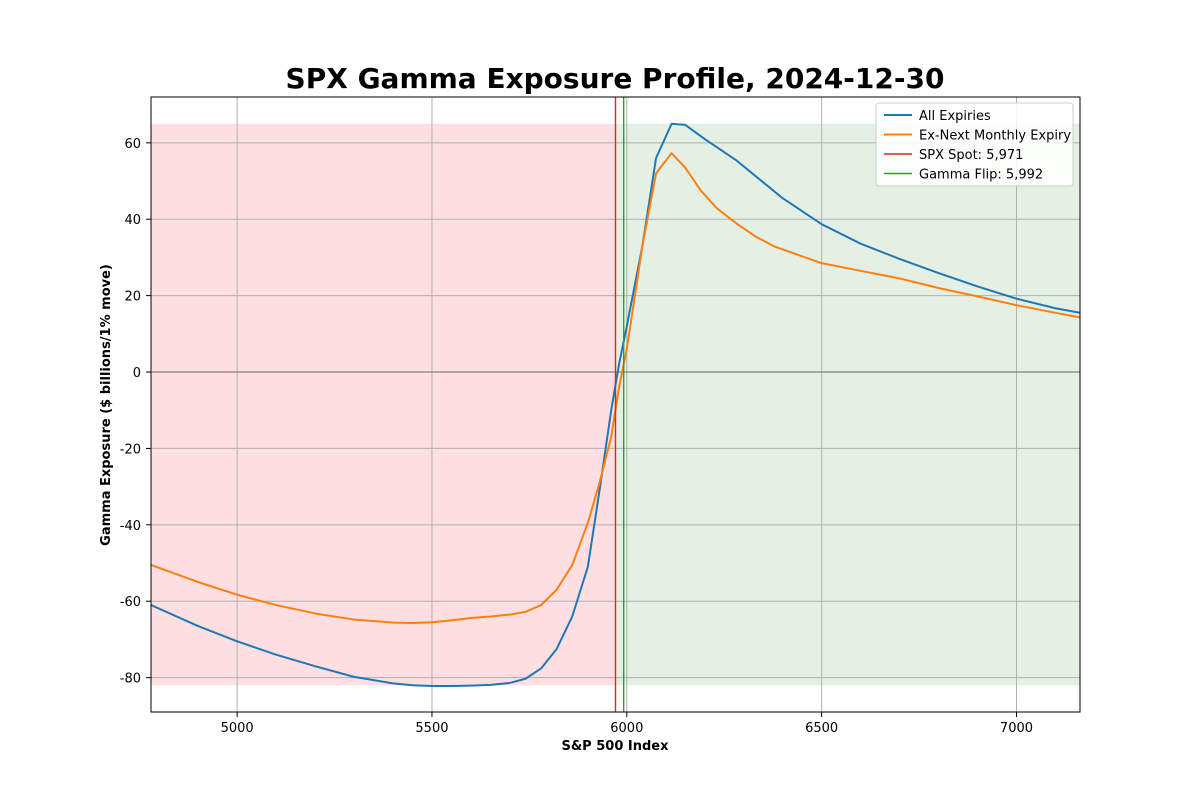  I want to click on legend-label-gamma-flip: Gamma Flip: 5,992, so click(981, 175).